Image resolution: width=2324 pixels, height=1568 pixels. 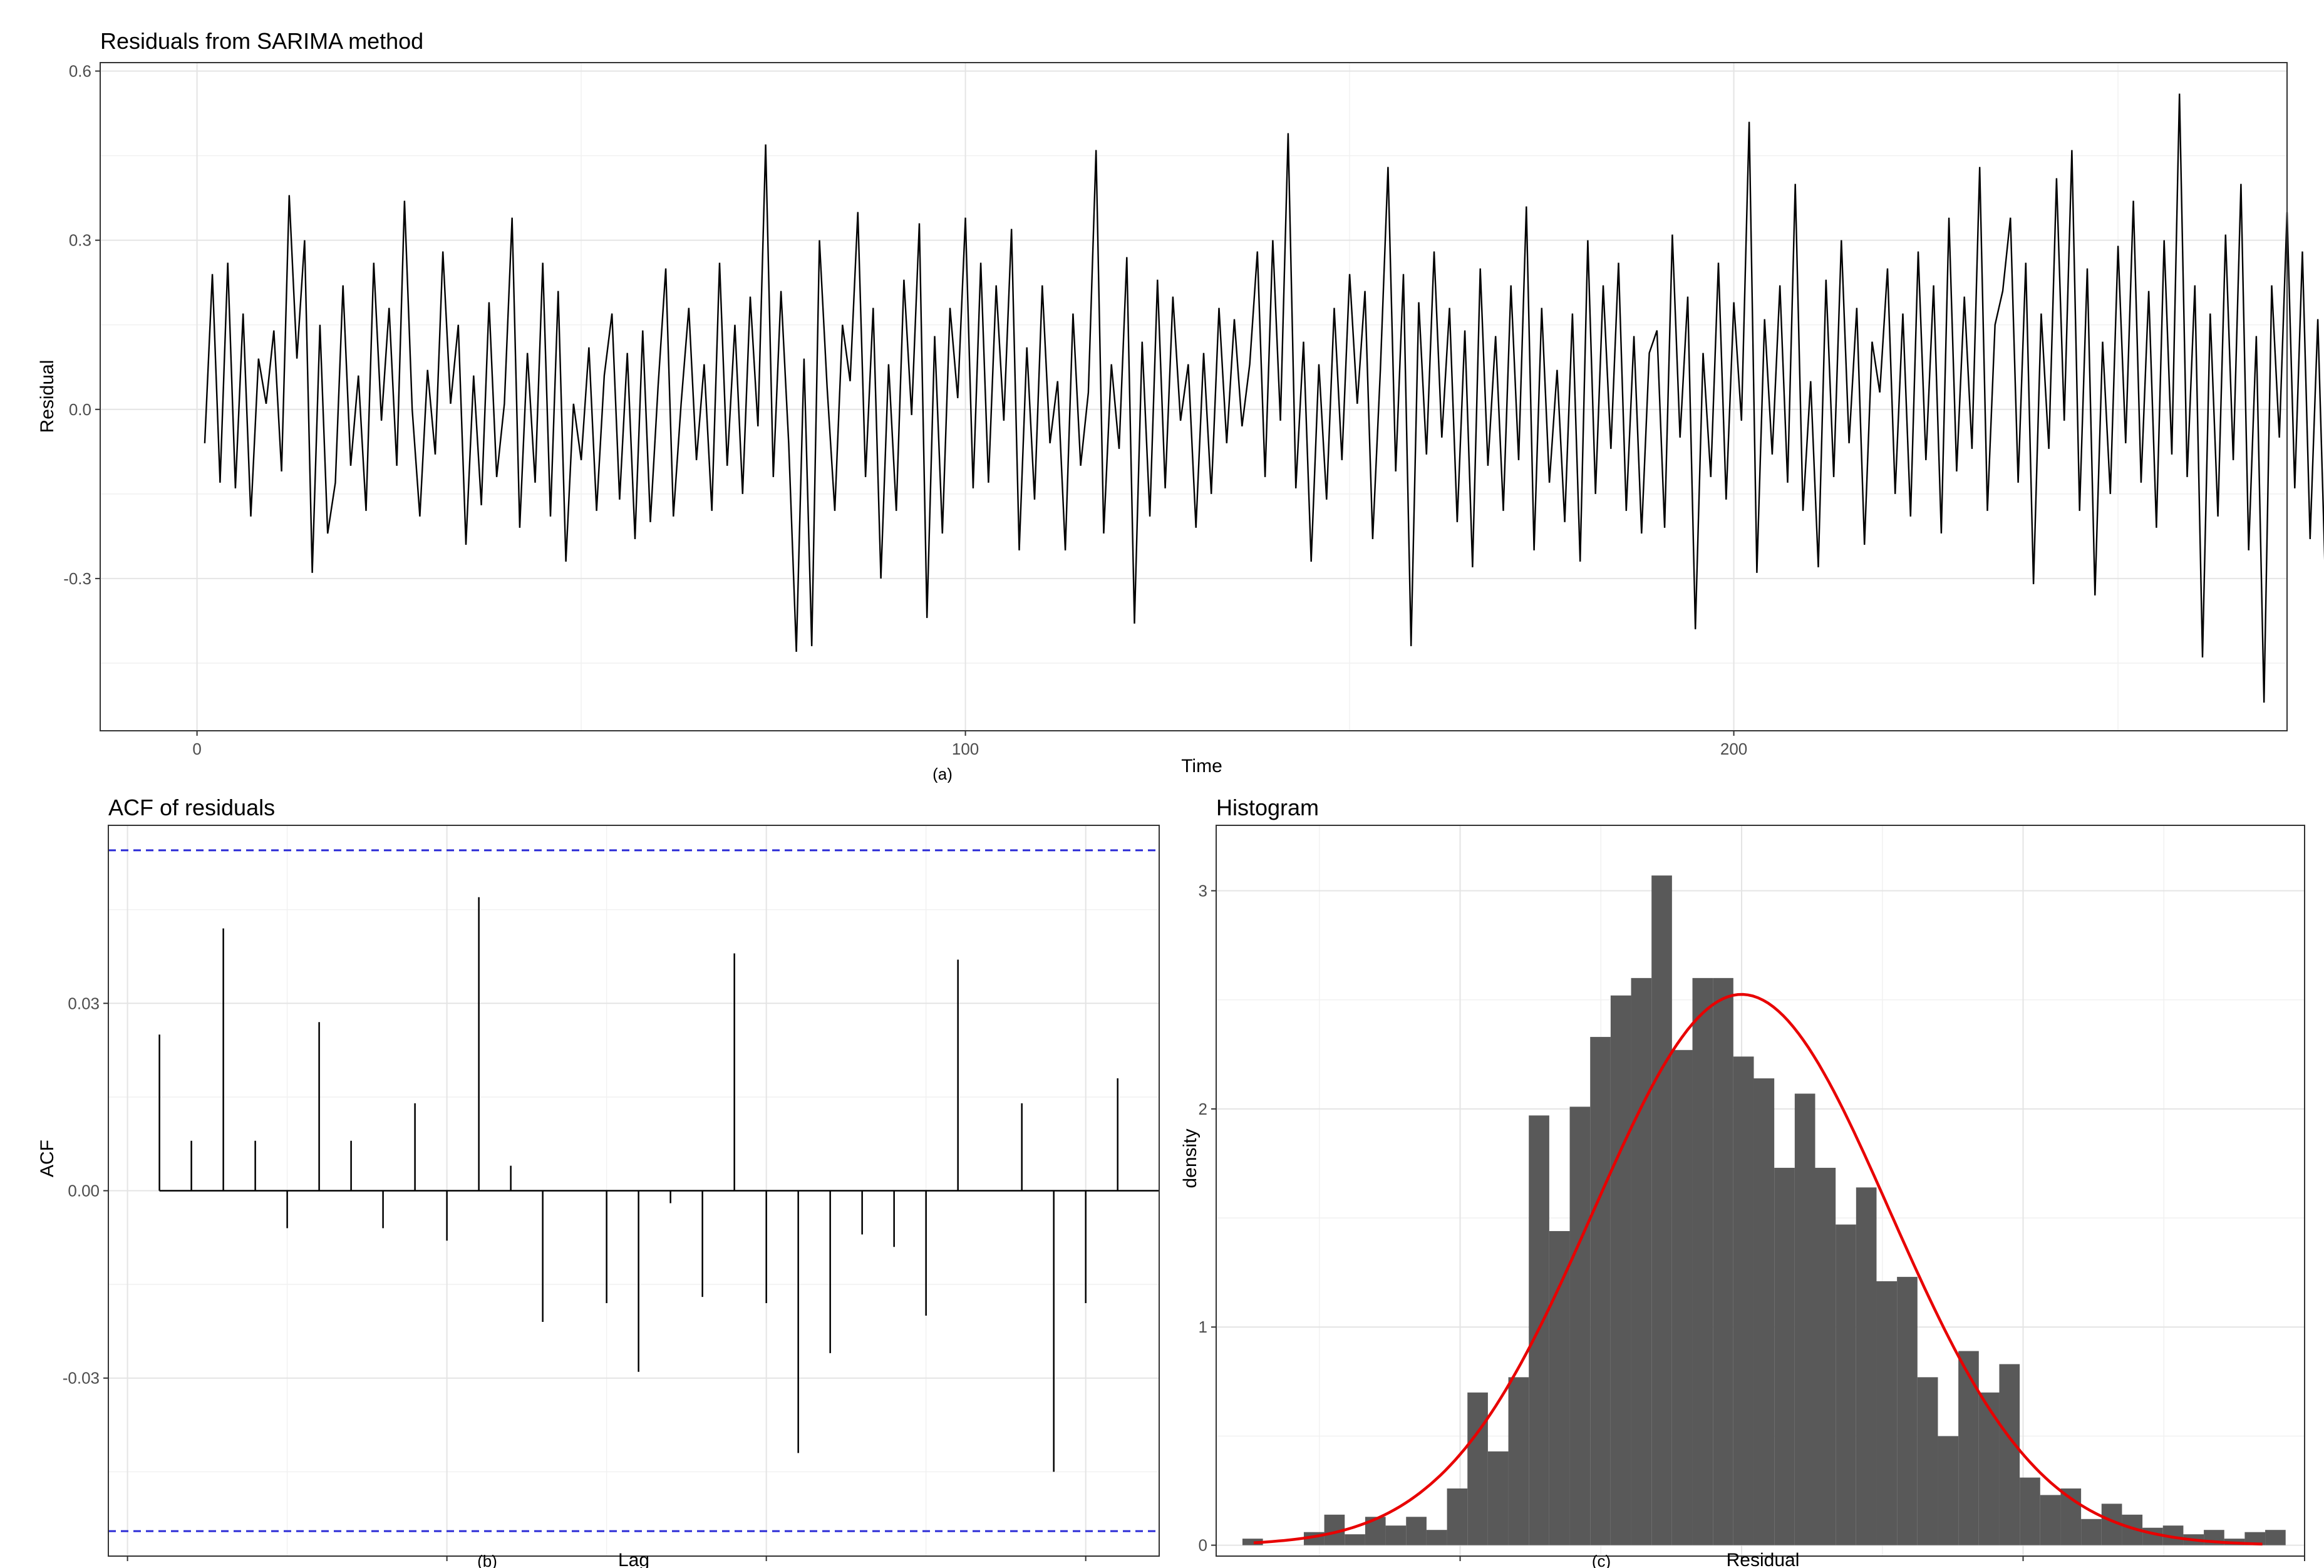 What do you see at coordinates (80, 241) in the screenshot?
I see `y-tick-label: 0.3` at bounding box center [80, 241].